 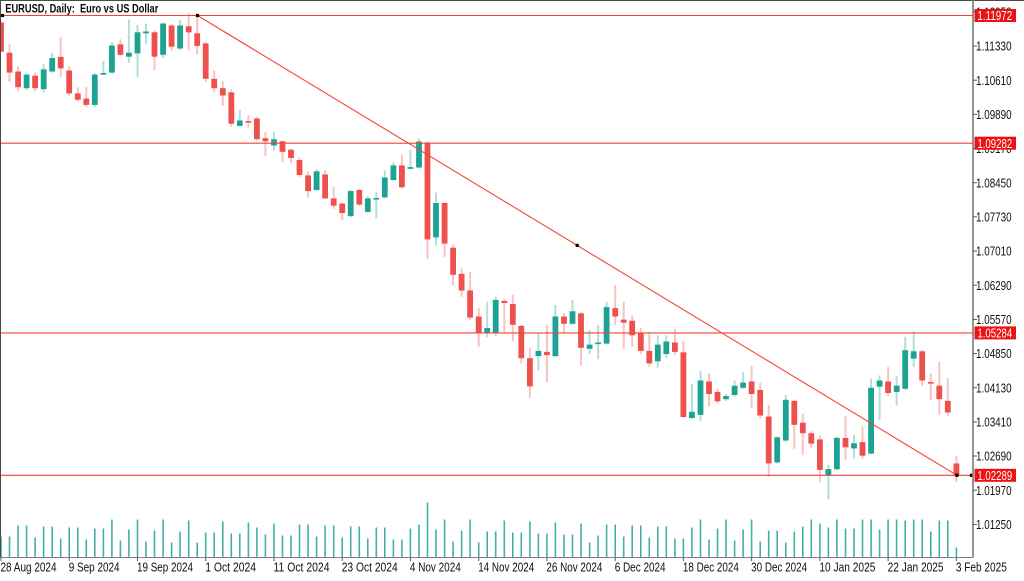 What do you see at coordinates (994, 387) in the screenshot?
I see `svg-text: 1.04130` at bounding box center [994, 387].